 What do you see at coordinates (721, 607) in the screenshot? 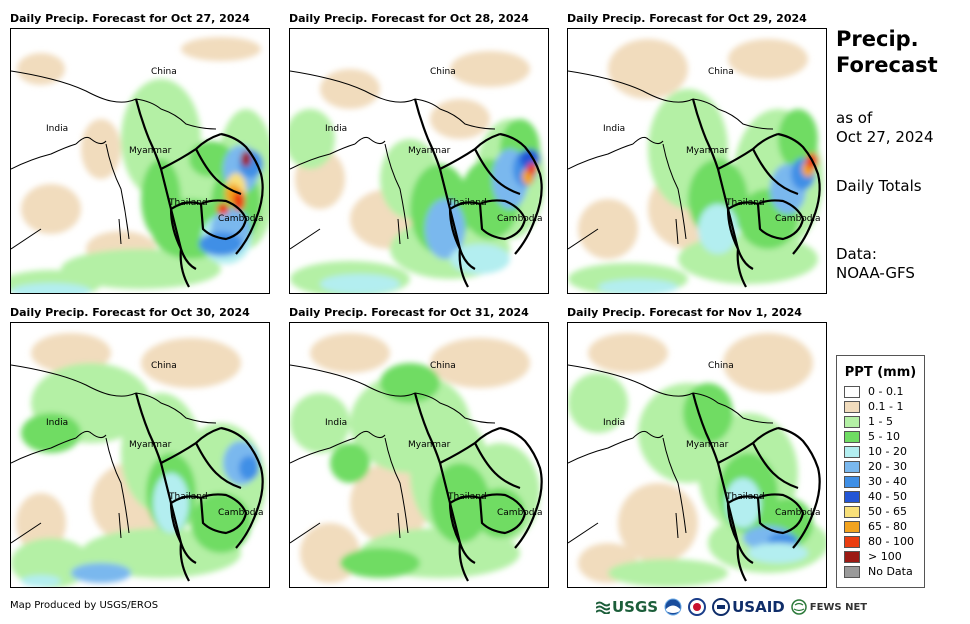
I see `usaid-seal-icon` at bounding box center [721, 607].